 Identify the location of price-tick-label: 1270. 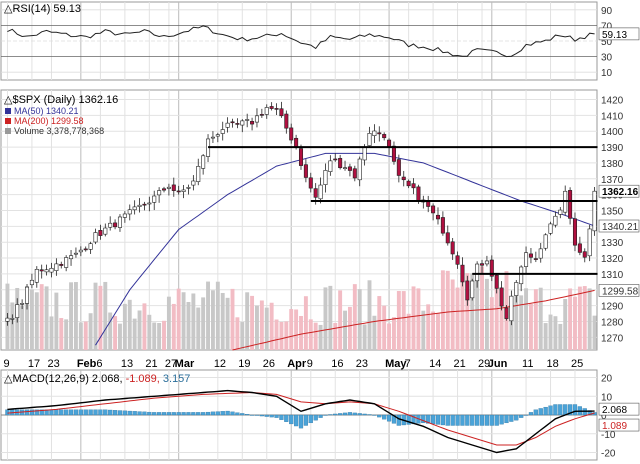
(612, 338).